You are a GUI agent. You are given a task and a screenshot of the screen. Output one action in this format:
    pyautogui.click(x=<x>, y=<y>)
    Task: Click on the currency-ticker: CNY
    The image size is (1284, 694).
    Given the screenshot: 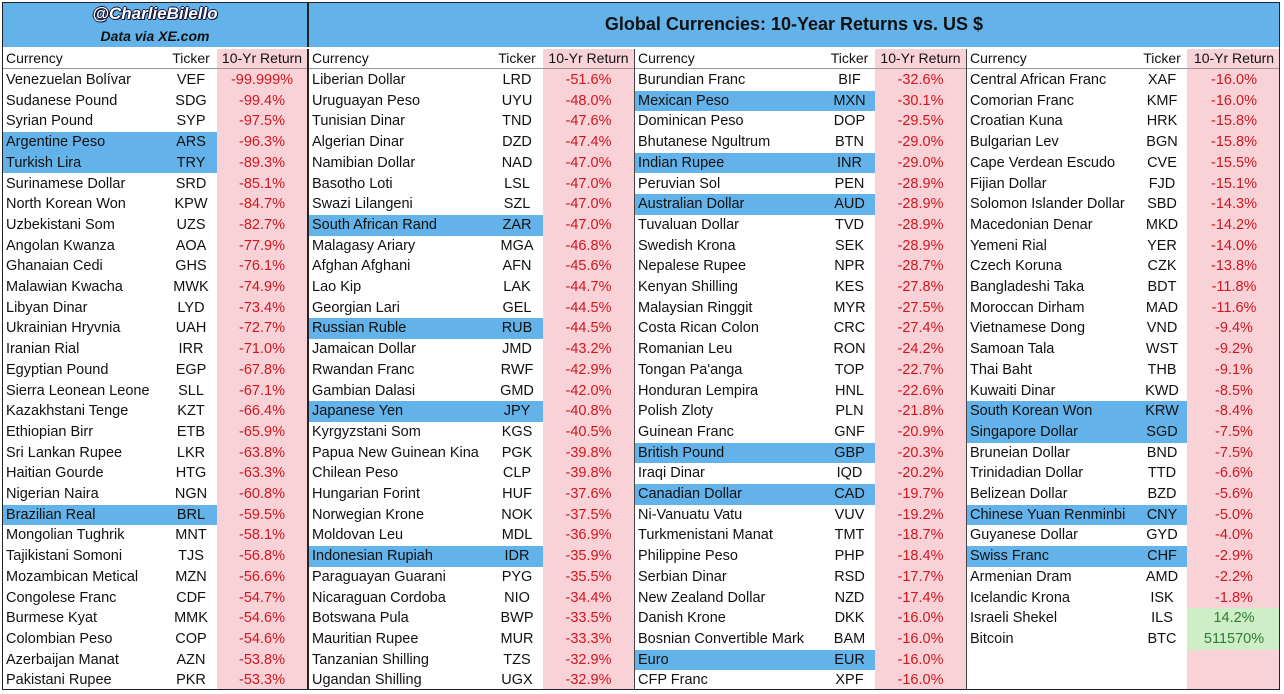 What is the action you would take?
    pyautogui.click(x=1162, y=514)
    